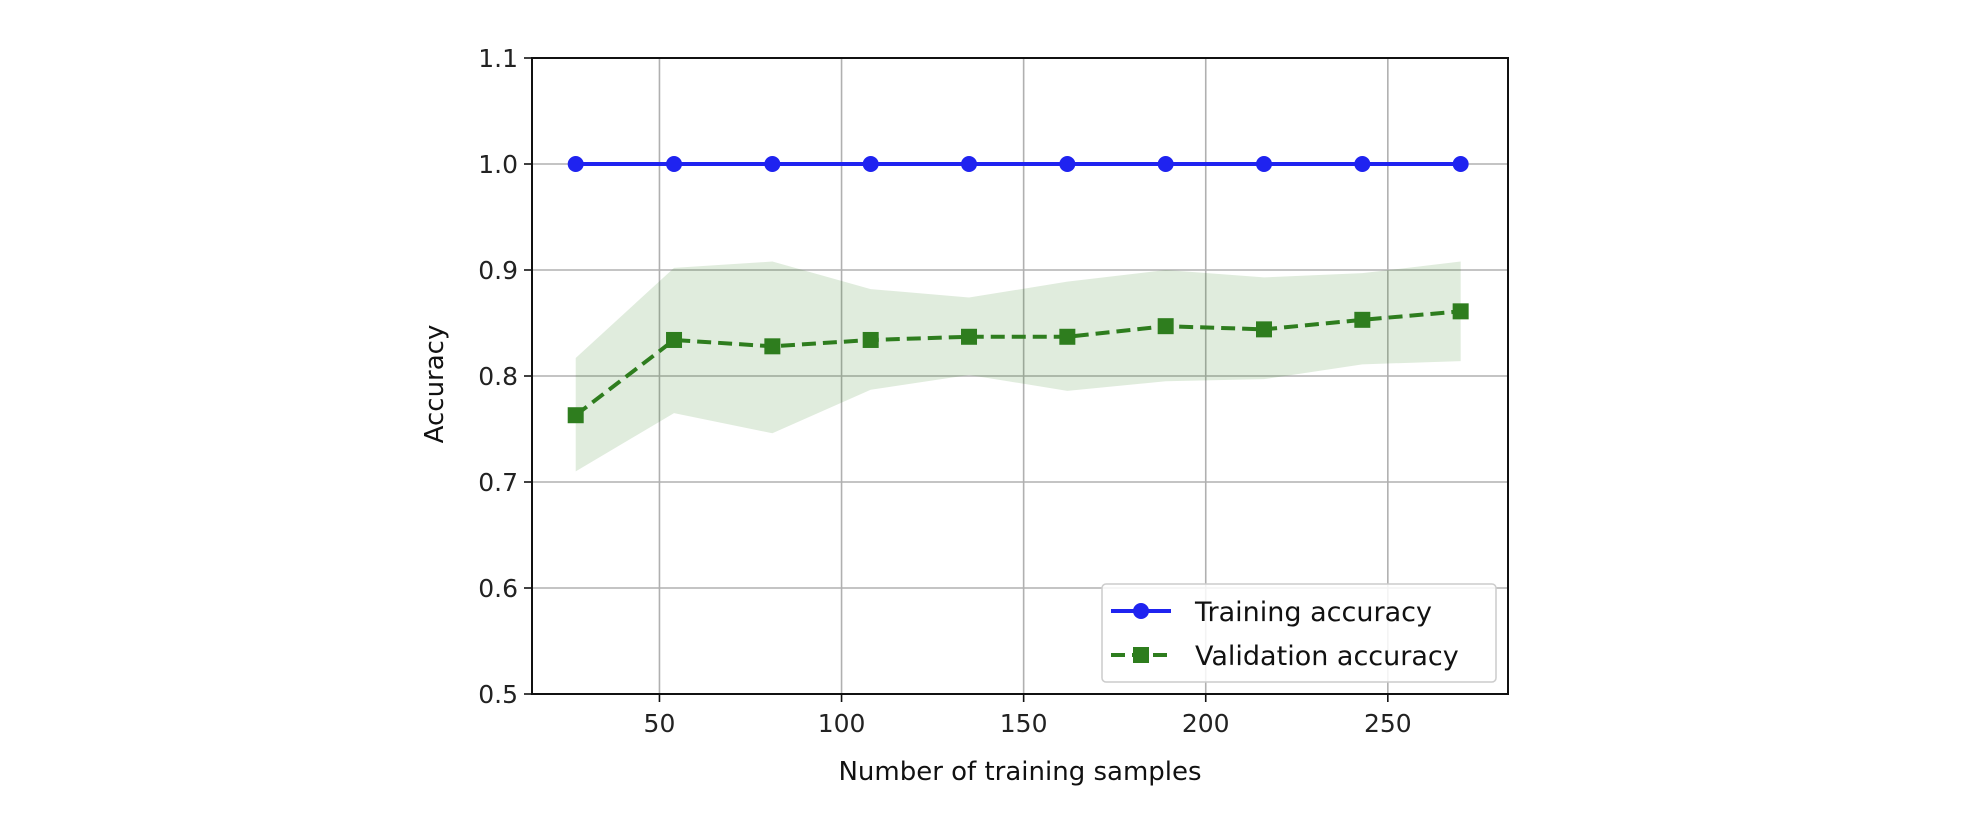  What do you see at coordinates (498, 482) in the screenshot?
I see `y-tick-label: 0.7` at bounding box center [498, 482].